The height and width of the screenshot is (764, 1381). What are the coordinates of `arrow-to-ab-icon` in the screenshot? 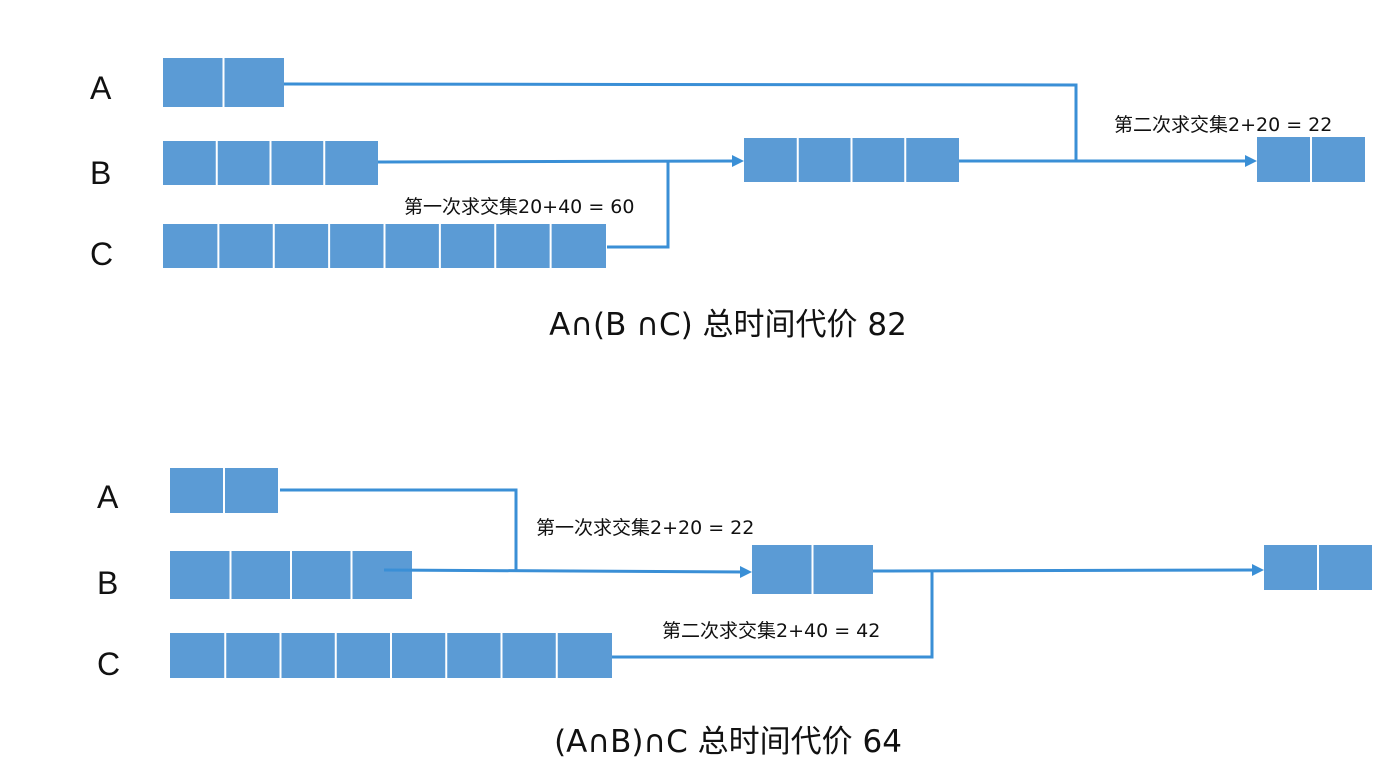 It's located at (746, 572).